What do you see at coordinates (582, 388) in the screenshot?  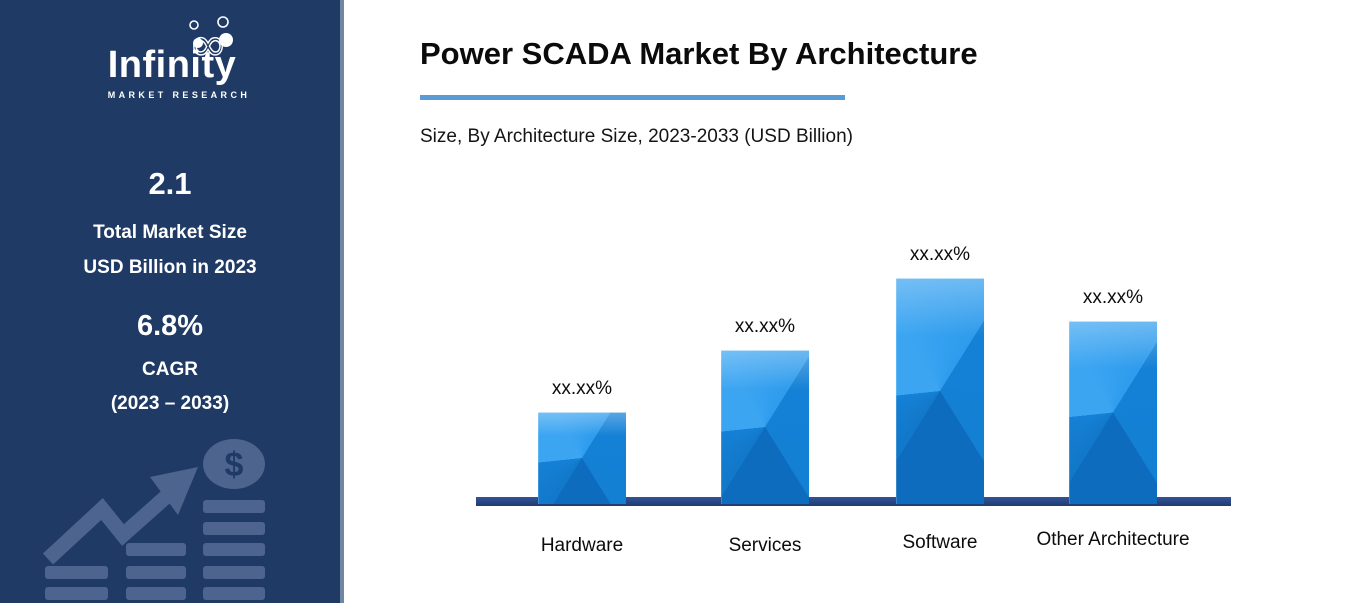 I see `bar-value-label-hardware: xx.xx%` at bounding box center [582, 388].